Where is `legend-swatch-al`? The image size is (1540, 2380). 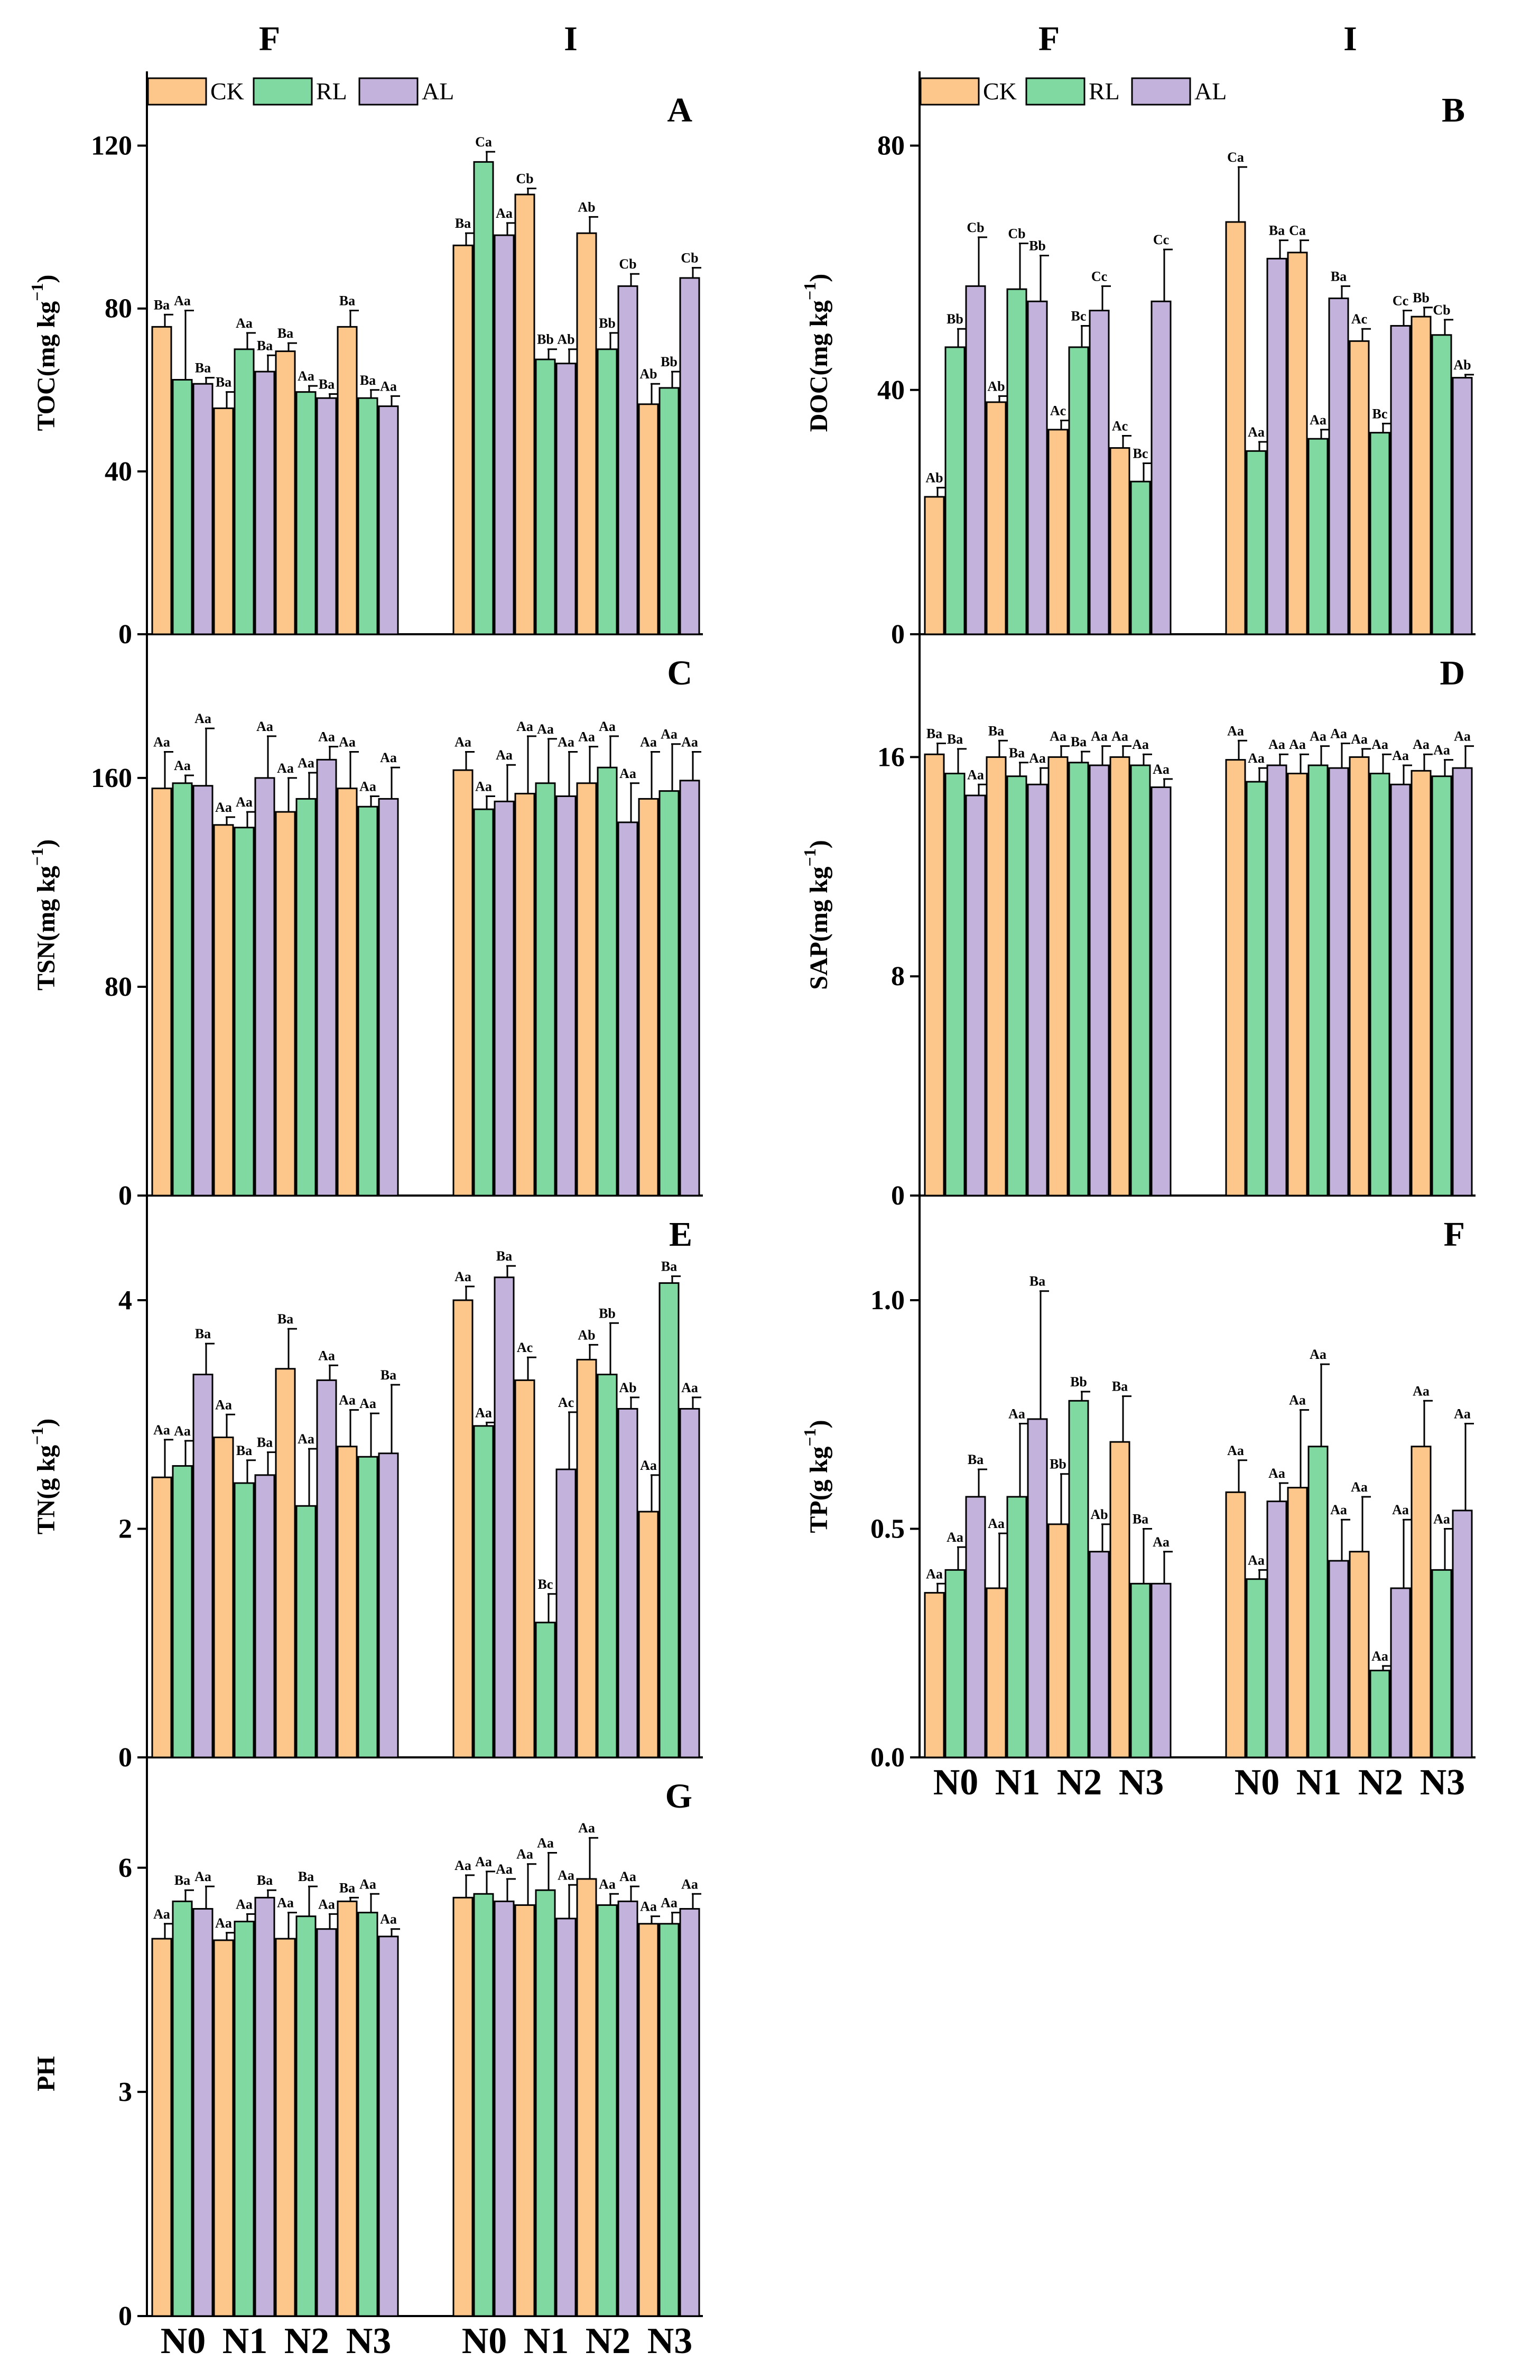
legend-swatch-al is located at coordinates (388, 91).